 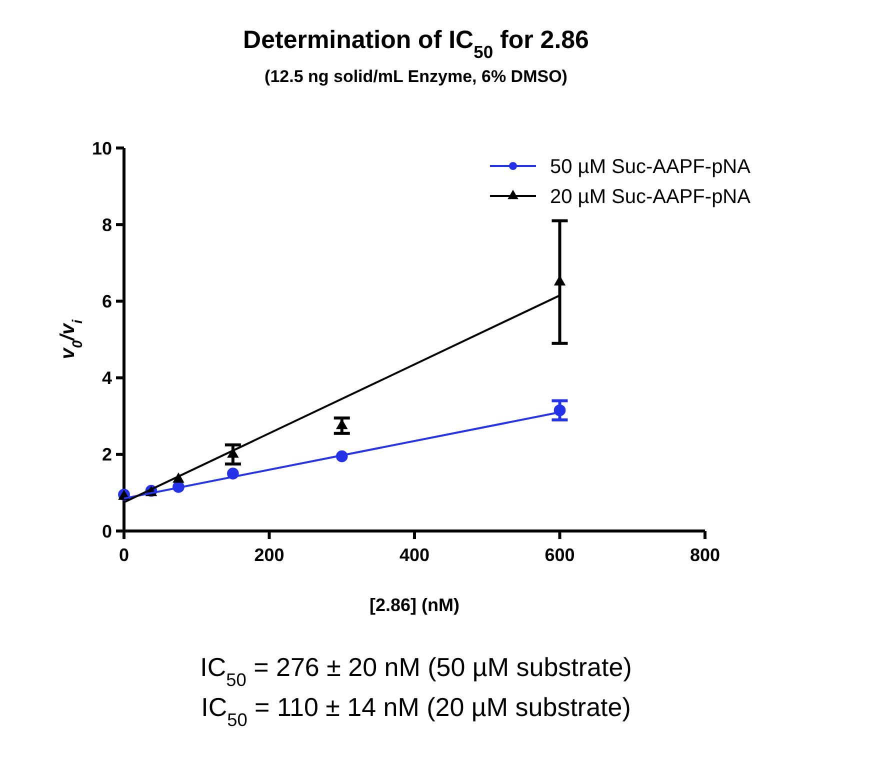 I want to click on y-tick-label: 8, so click(x=107, y=224).